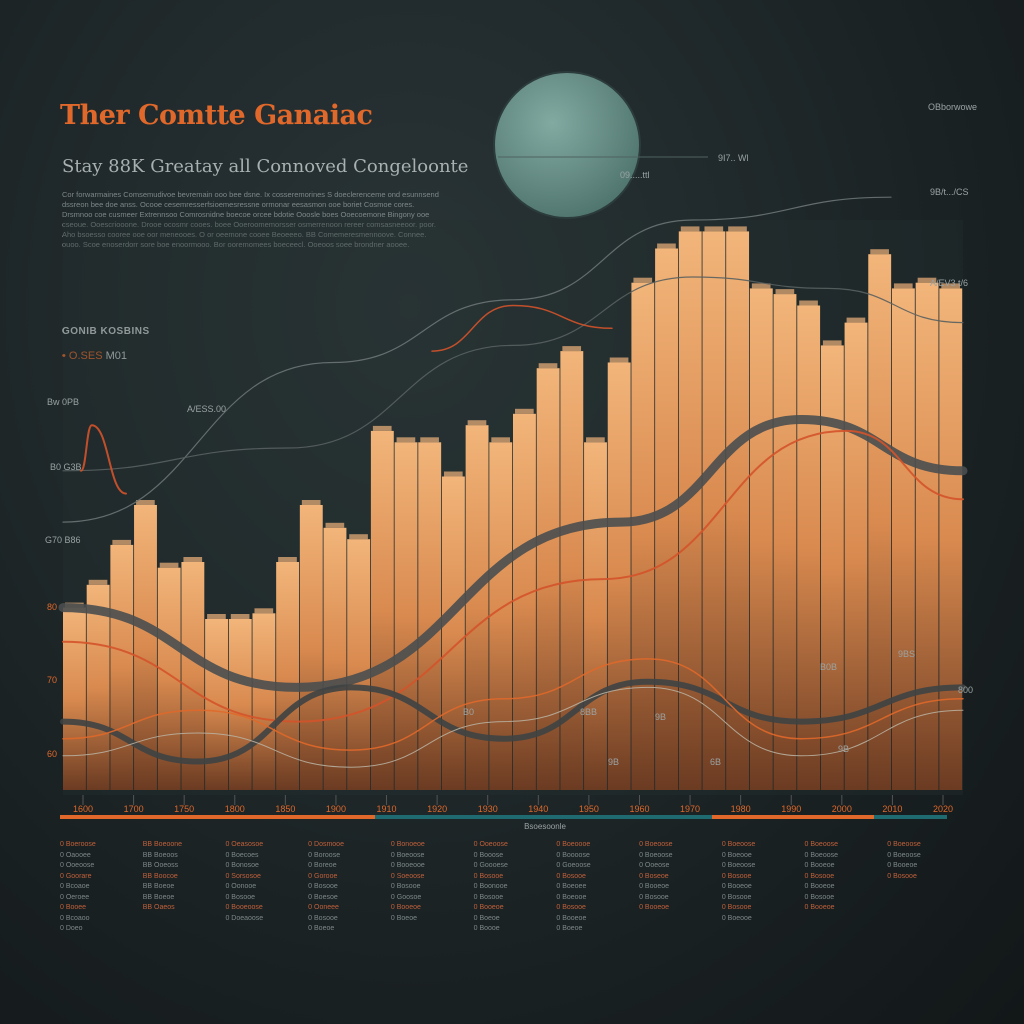  I want to click on legend-item: 0 Boeoooe, so click(573, 844).